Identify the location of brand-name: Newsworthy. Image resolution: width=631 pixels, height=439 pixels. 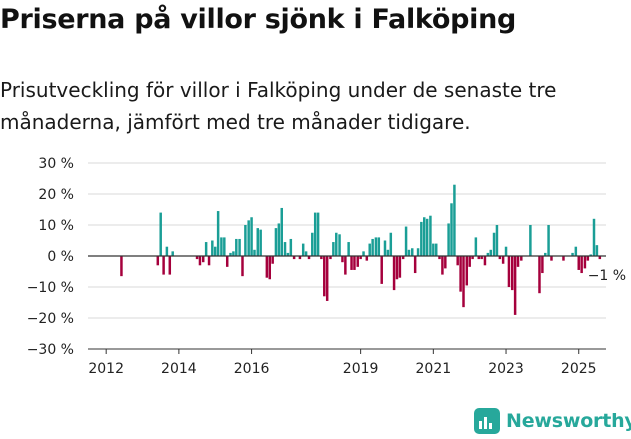
(568, 421).